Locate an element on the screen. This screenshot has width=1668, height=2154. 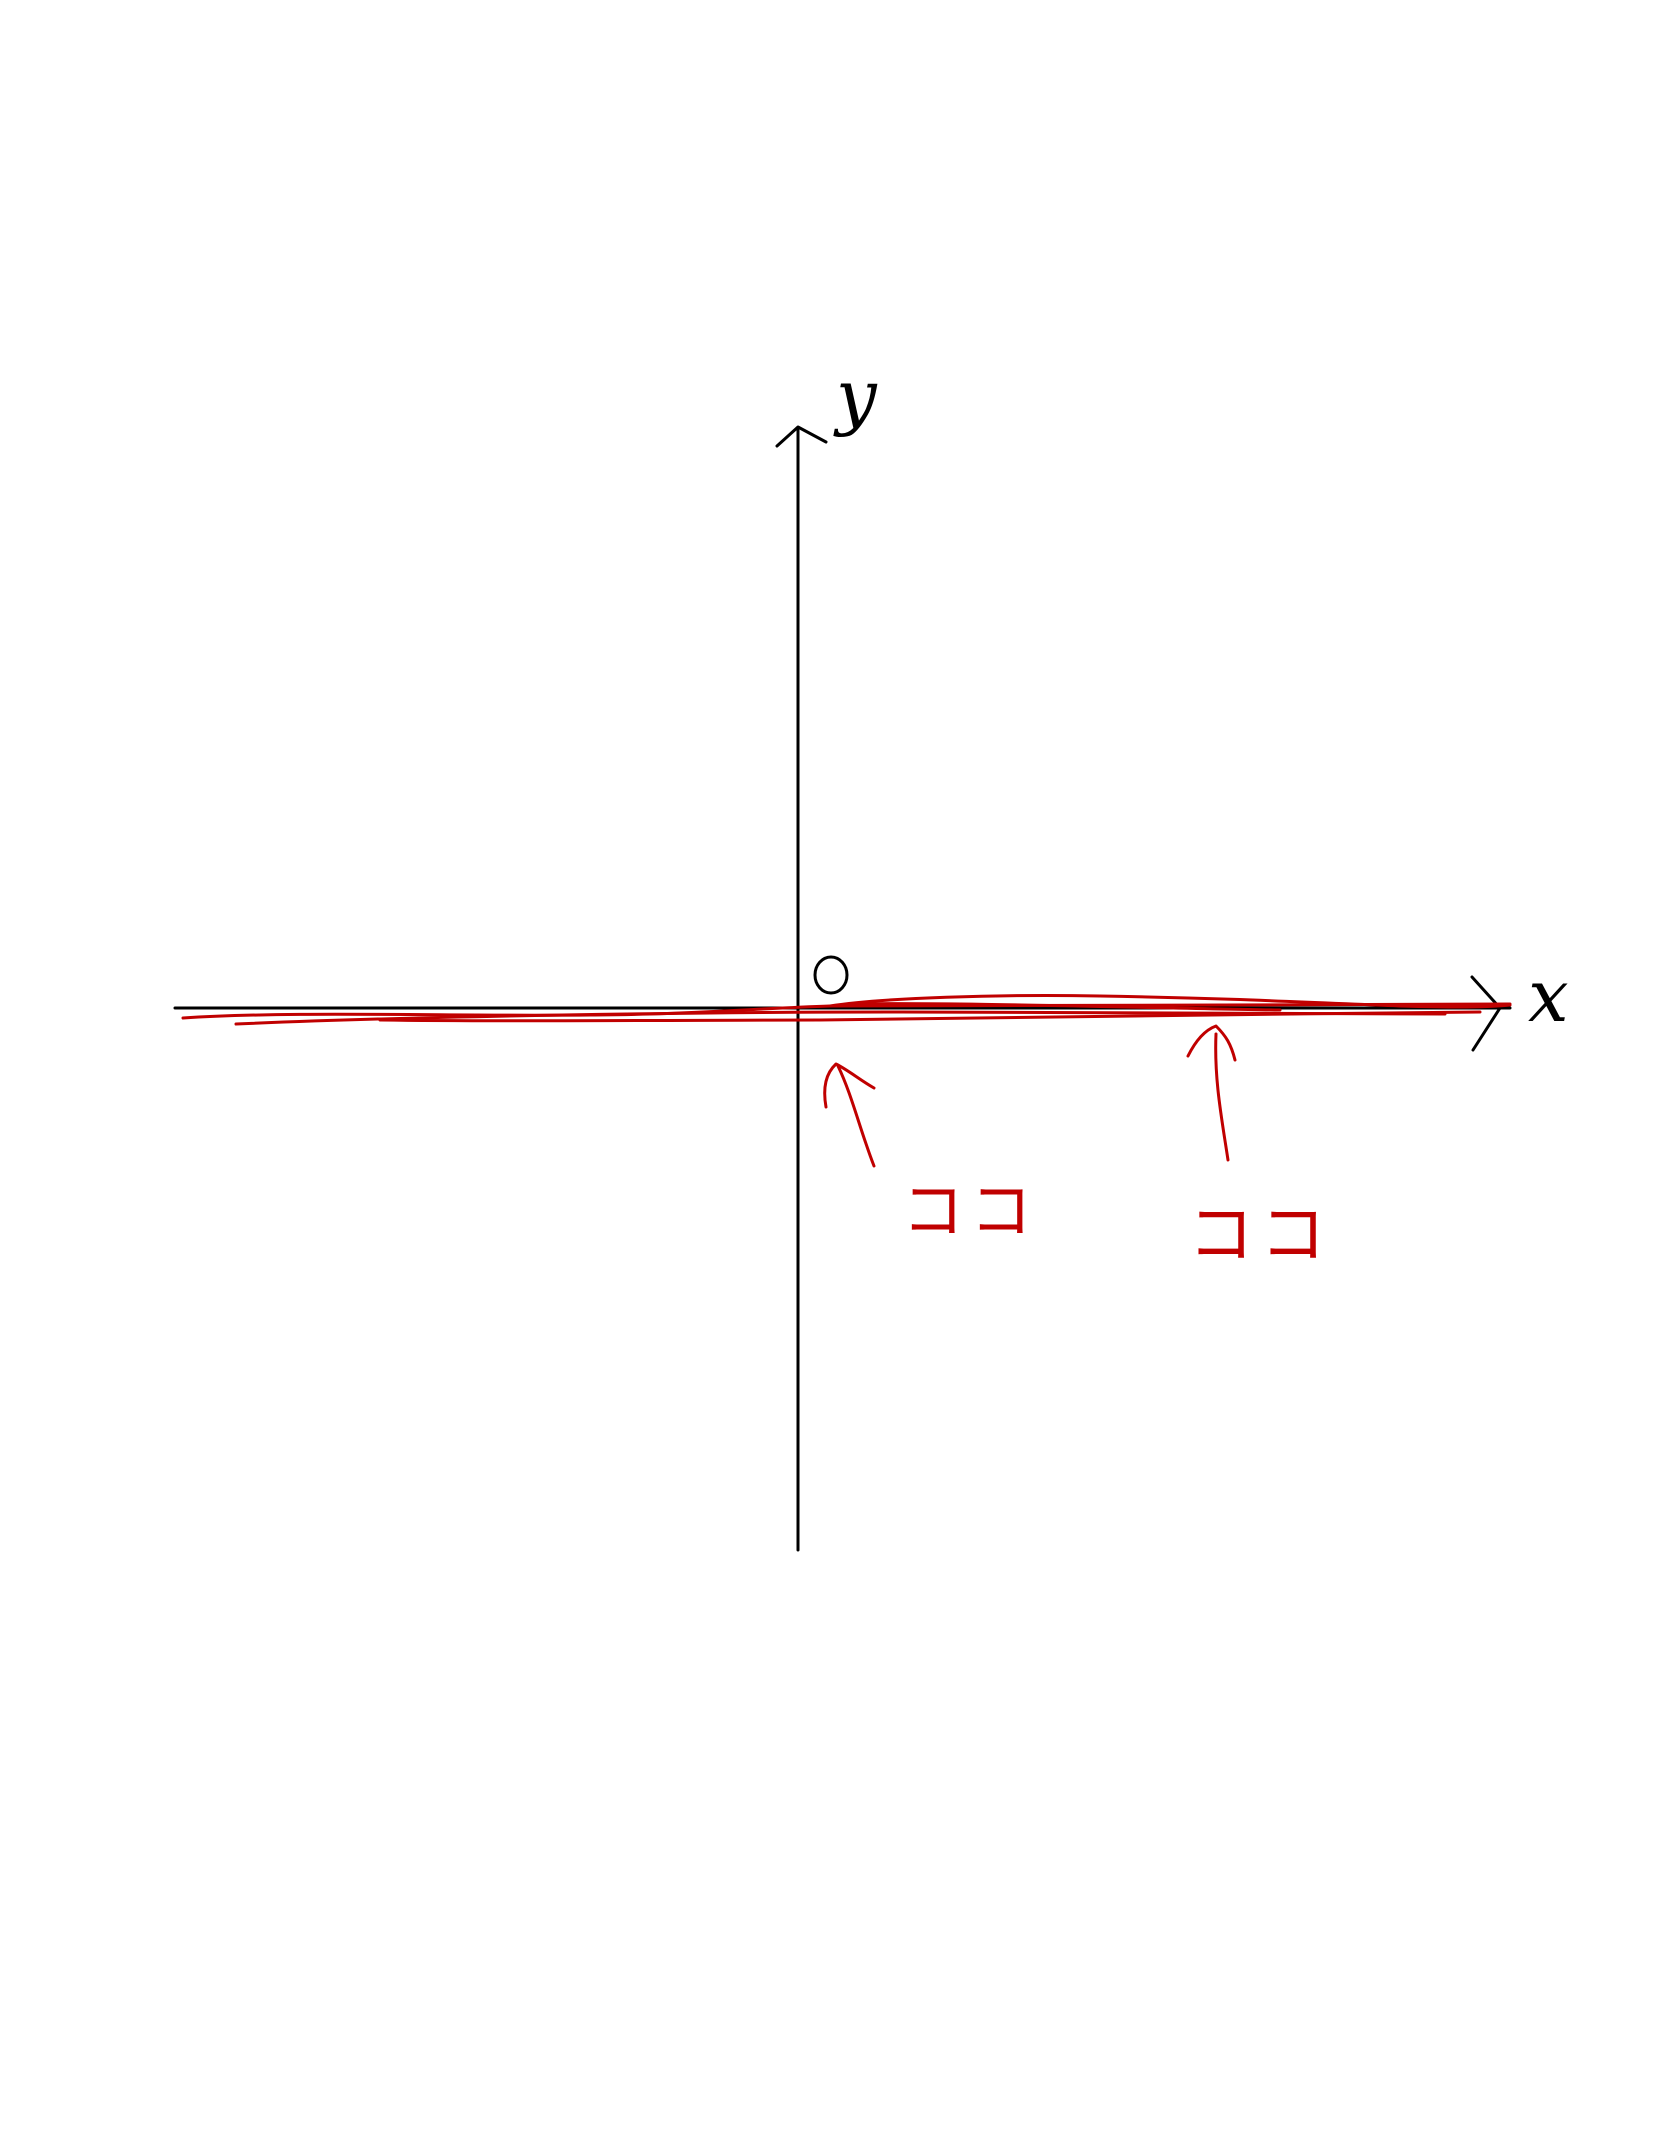
origin-mark is located at coordinates (831, 975).